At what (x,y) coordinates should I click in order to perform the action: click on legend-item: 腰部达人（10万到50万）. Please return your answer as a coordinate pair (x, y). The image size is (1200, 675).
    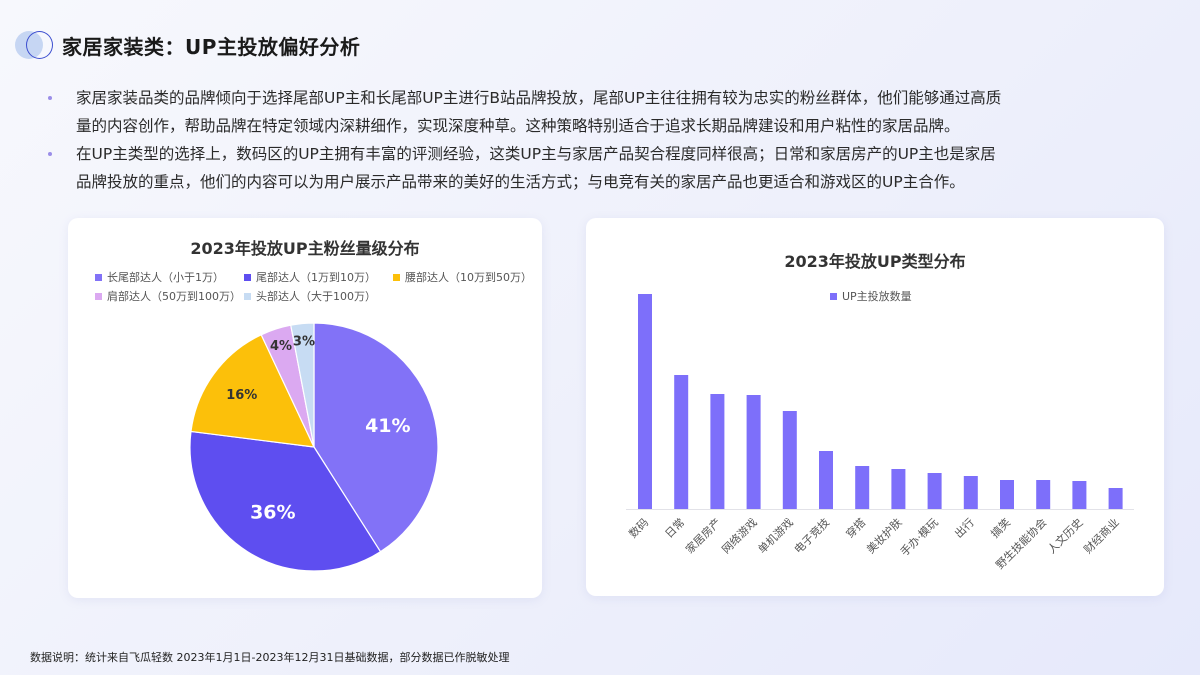
    Looking at the image, I should click on (462, 277).